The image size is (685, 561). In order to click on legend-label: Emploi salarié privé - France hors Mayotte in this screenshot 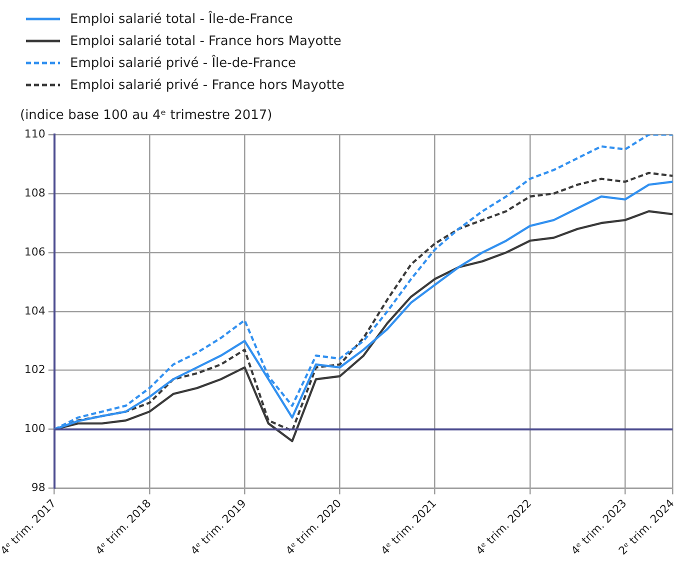, I will do `click(207, 85)`.